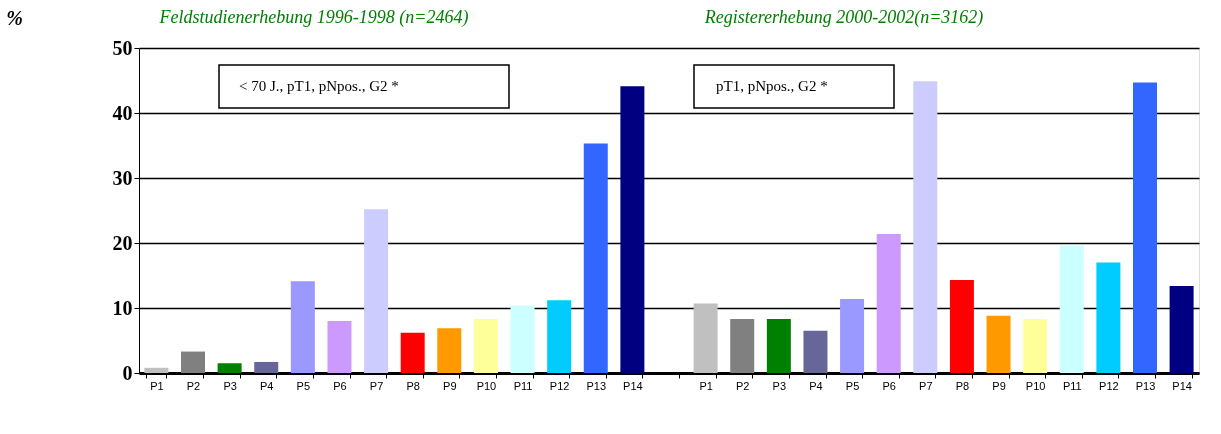 This screenshot has height=434, width=1221. I want to click on y-tick-label: 30, so click(122, 177).